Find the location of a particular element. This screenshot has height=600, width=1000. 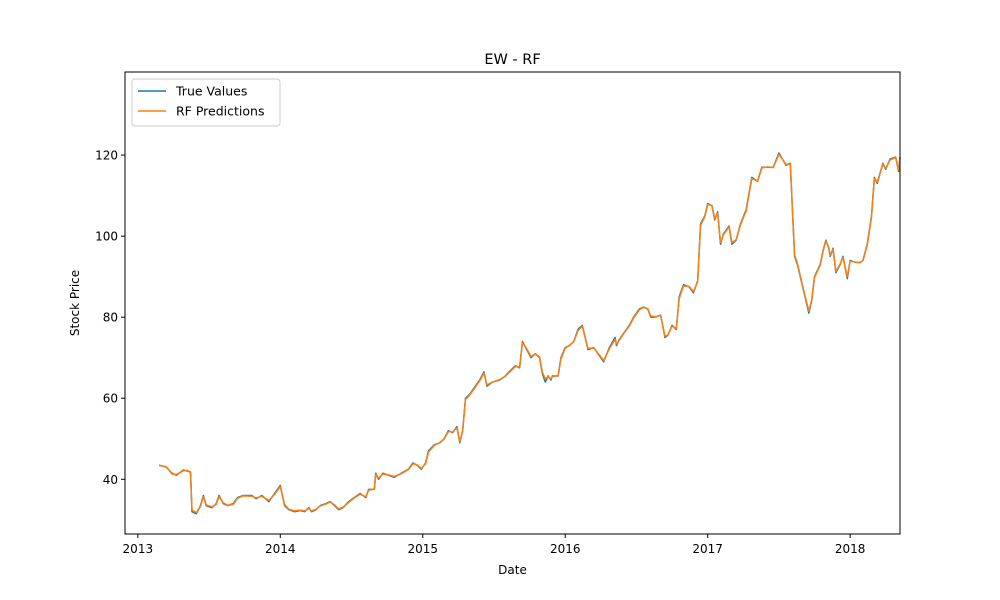

x-tick-label: 2013 is located at coordinates (138, 549).